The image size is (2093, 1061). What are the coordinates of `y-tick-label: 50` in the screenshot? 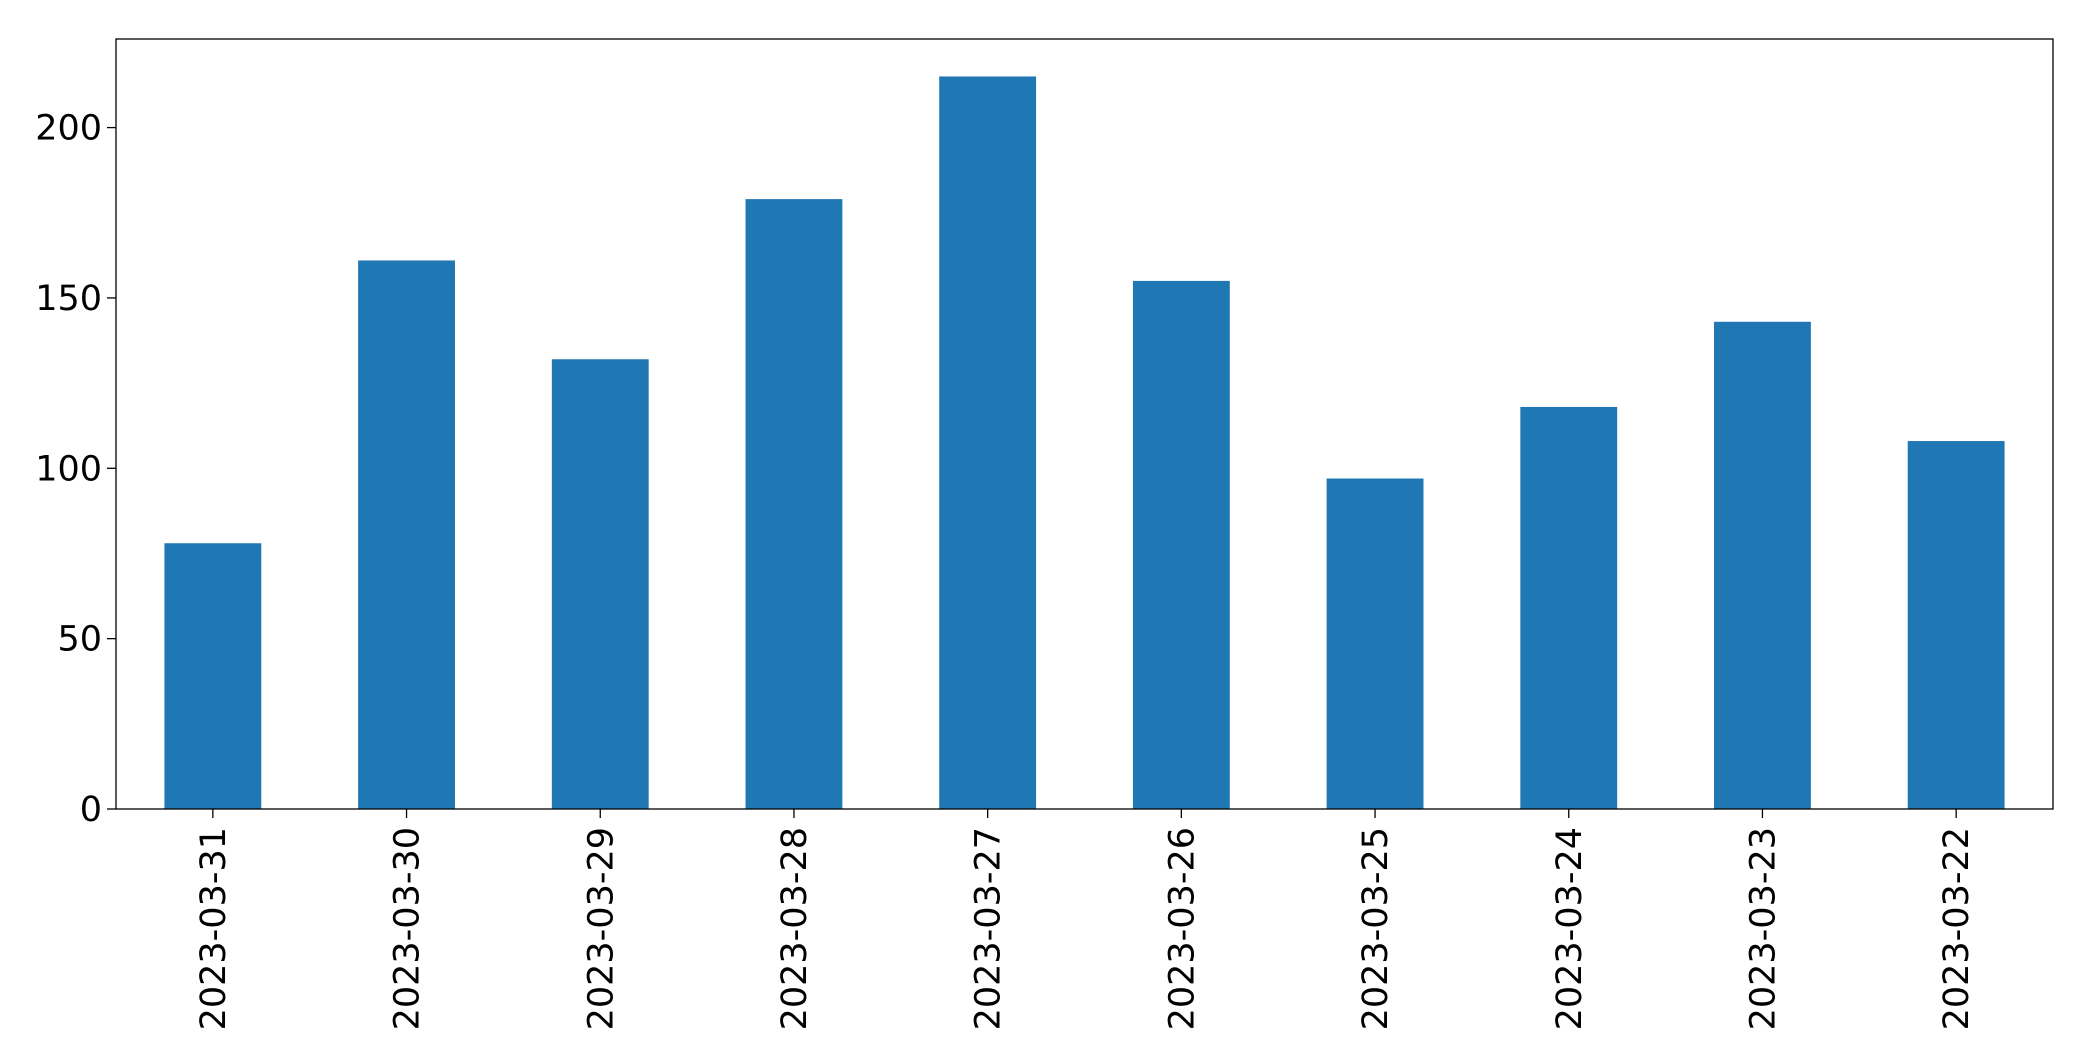 It's located at (79, 640).